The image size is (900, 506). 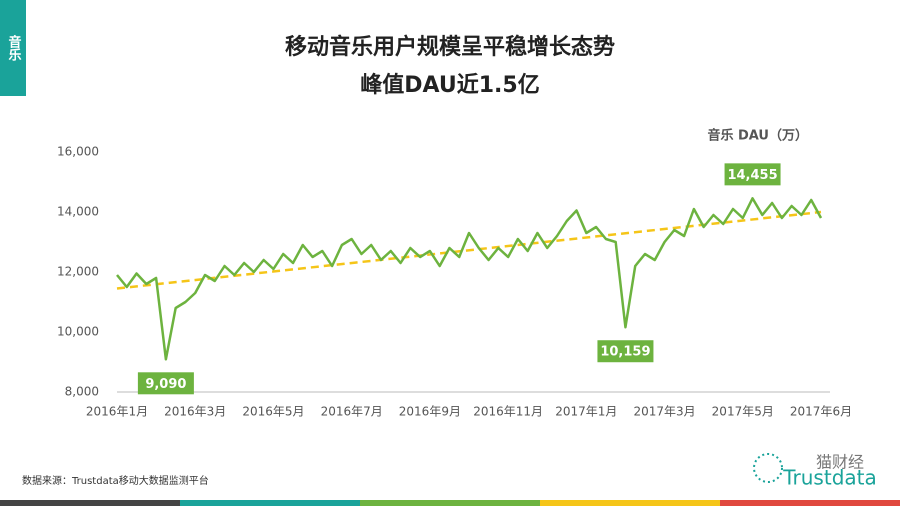 I want to click on watermark: 猫财经, so click(x=840, y=462).